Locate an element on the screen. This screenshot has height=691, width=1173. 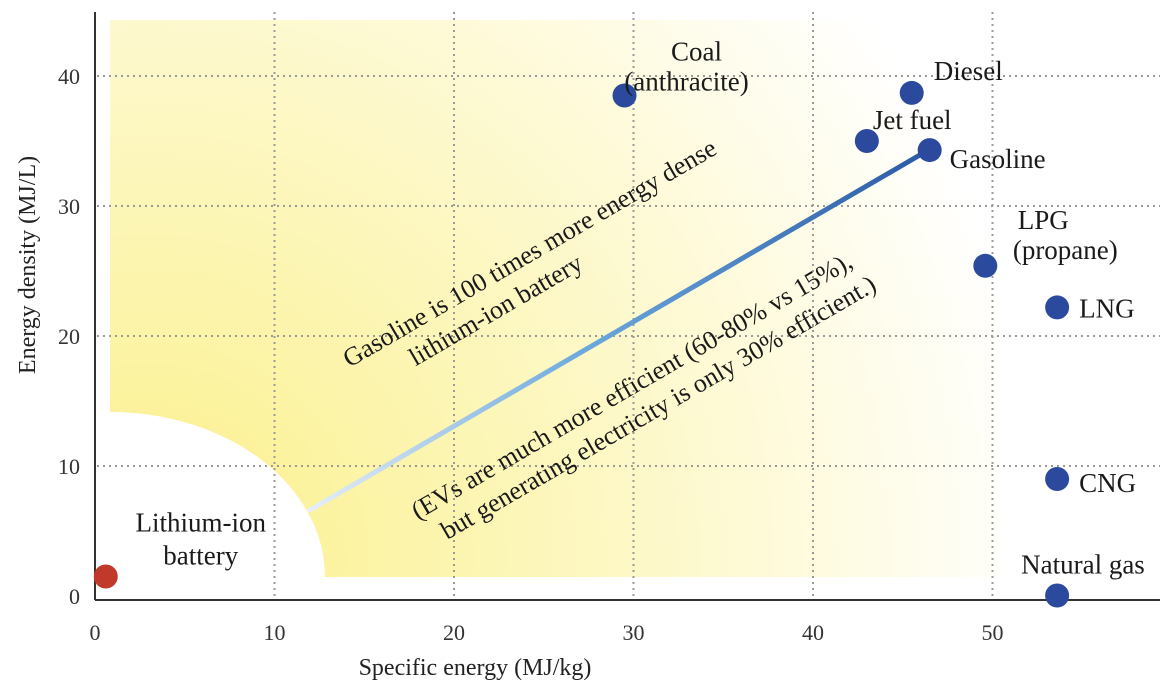
x-tick-label: 0 is located at coordinates (95, 632).